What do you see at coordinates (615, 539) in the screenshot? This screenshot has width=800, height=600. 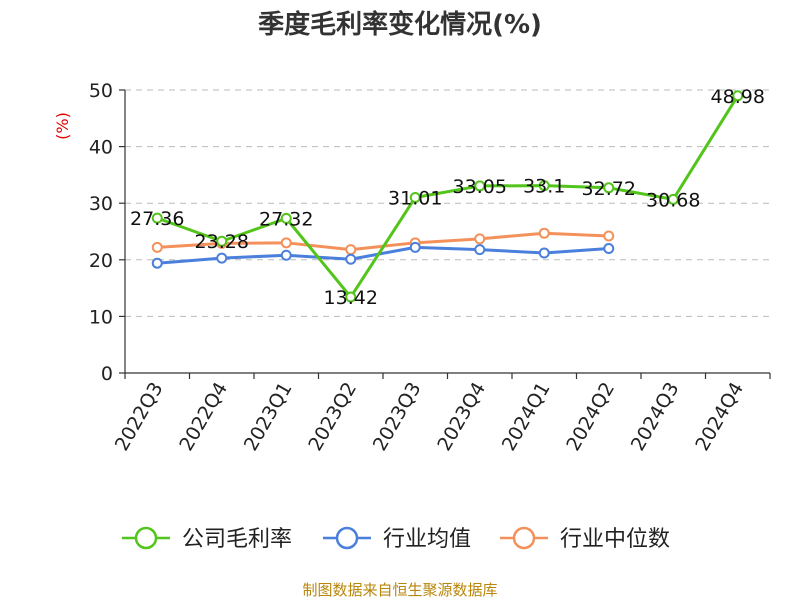 I see `legend-label: 行业中位数` at bounding box center [615, 539].